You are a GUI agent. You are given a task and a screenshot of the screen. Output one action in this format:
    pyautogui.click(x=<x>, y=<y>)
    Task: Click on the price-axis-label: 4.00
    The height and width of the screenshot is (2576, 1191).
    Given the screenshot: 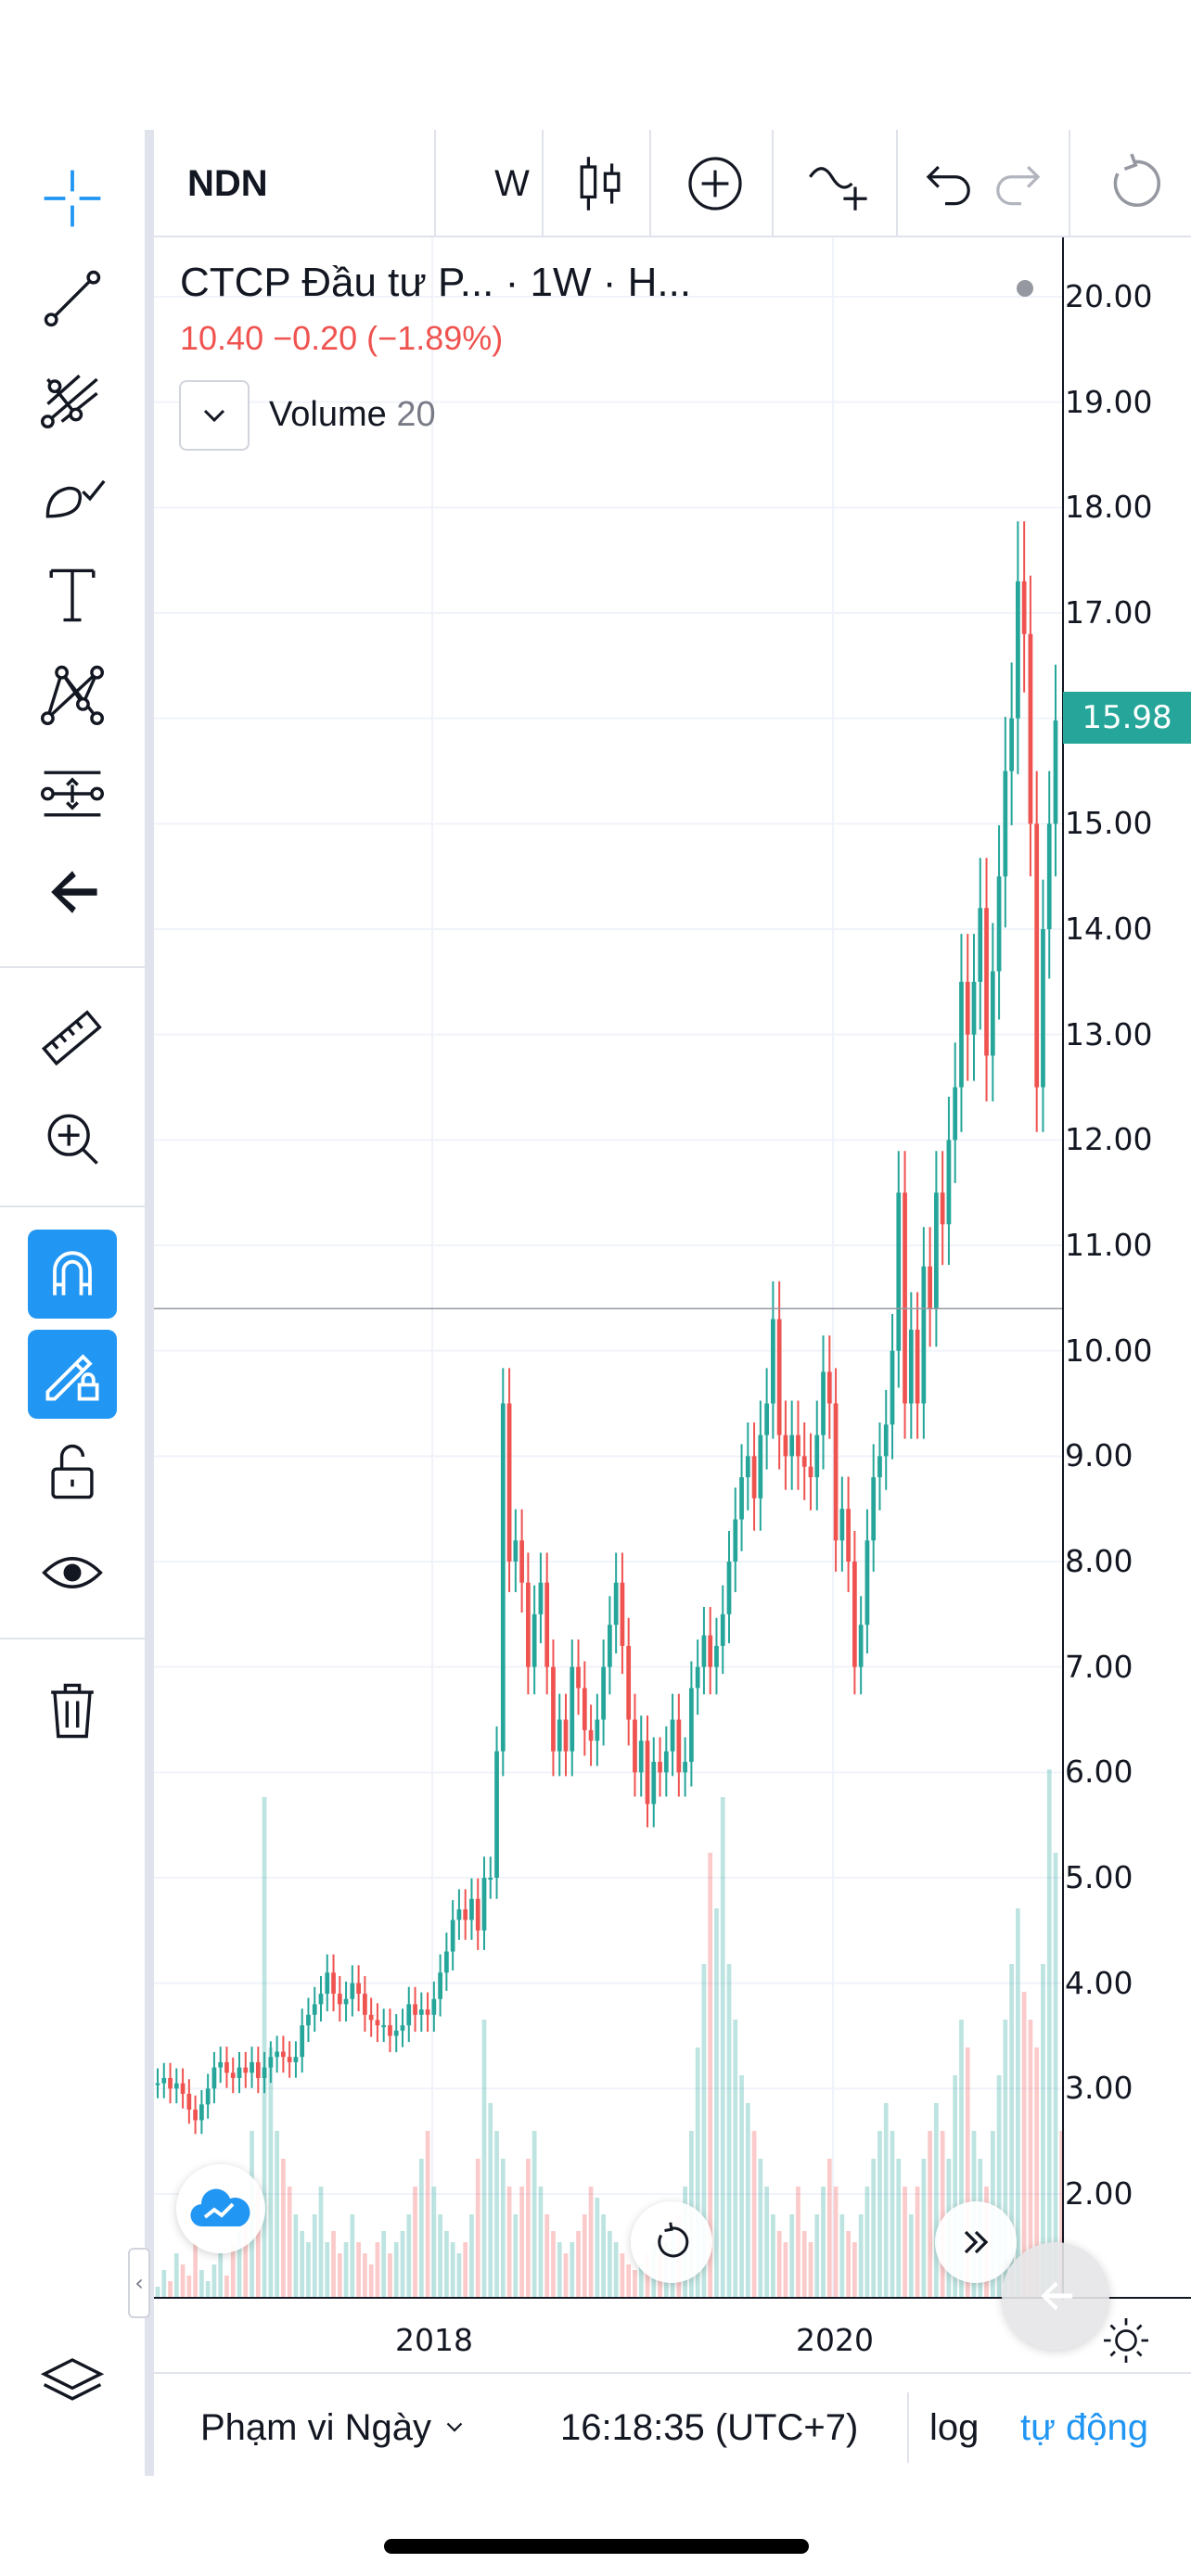 What is the action you would take?
    pyautogui.click(x=1099, y=1982)
    